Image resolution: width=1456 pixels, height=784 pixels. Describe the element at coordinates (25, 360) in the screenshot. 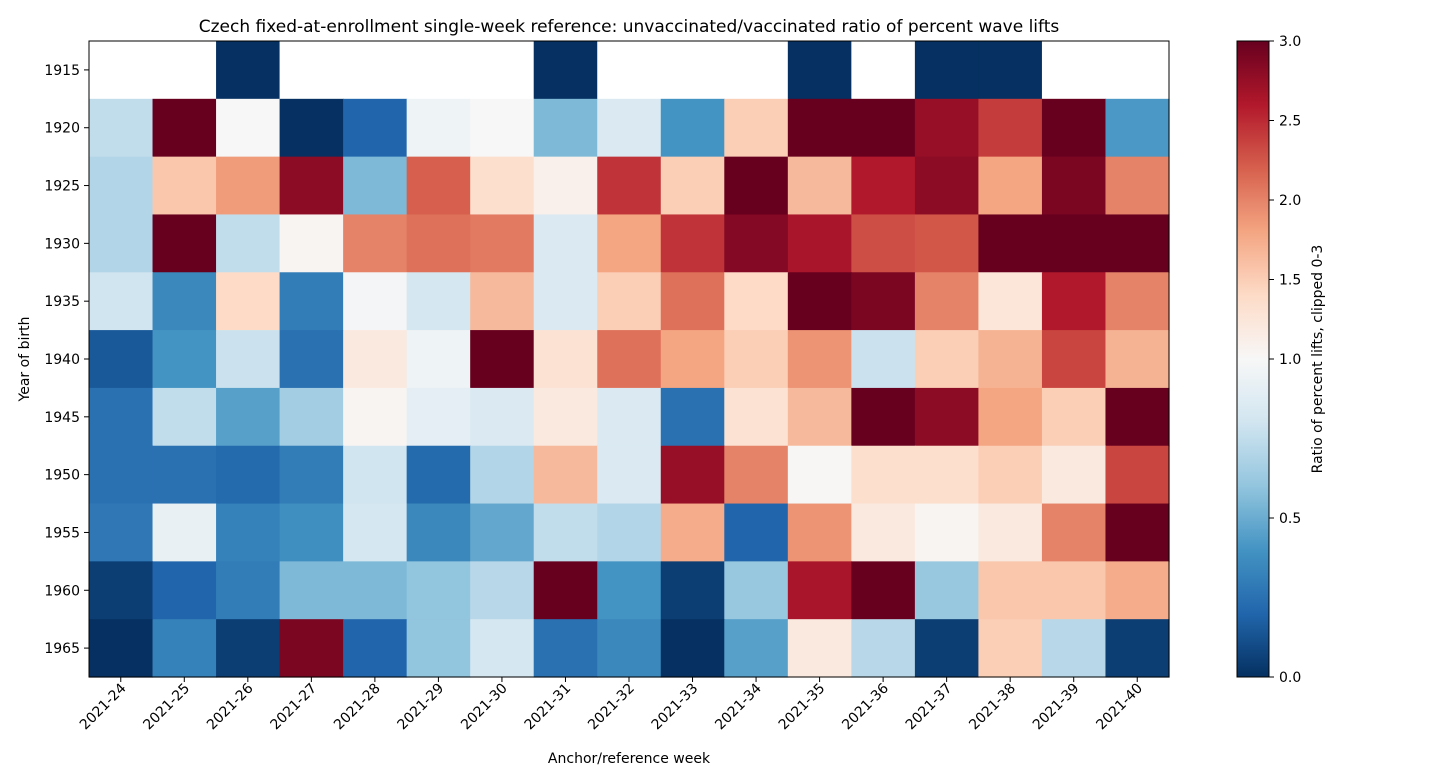

I see `y-axis-label: Year of birth` at that location.